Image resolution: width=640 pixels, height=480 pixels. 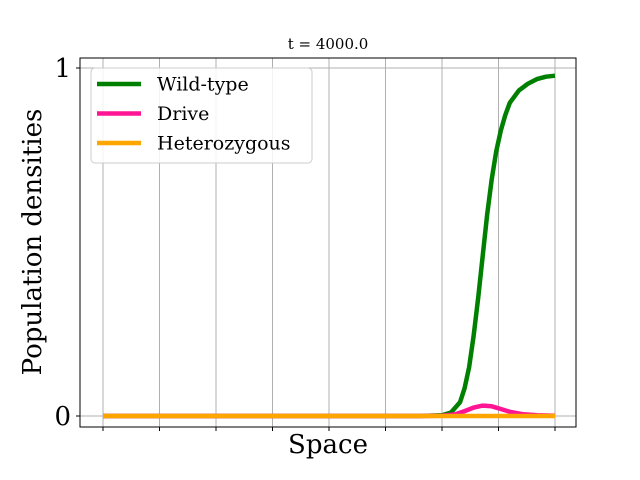 I want to click on legend: Wild-type Drive Heterozygous, so click(x=201, y=115).